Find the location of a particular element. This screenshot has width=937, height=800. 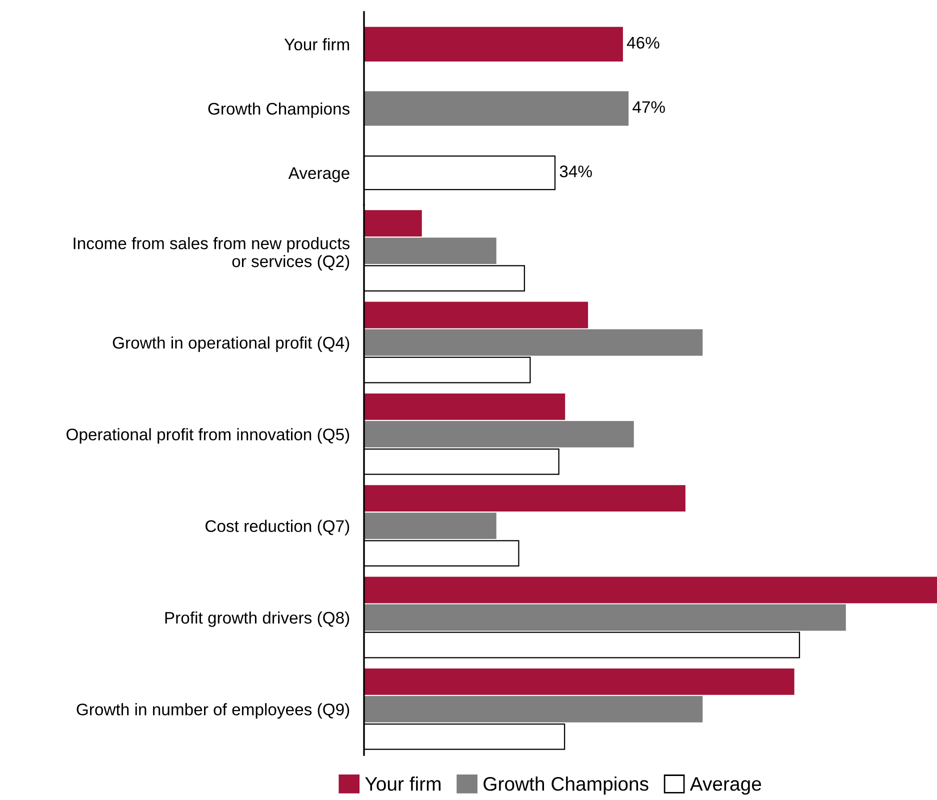

data-label: 34% is located at coordinates (576, 172).